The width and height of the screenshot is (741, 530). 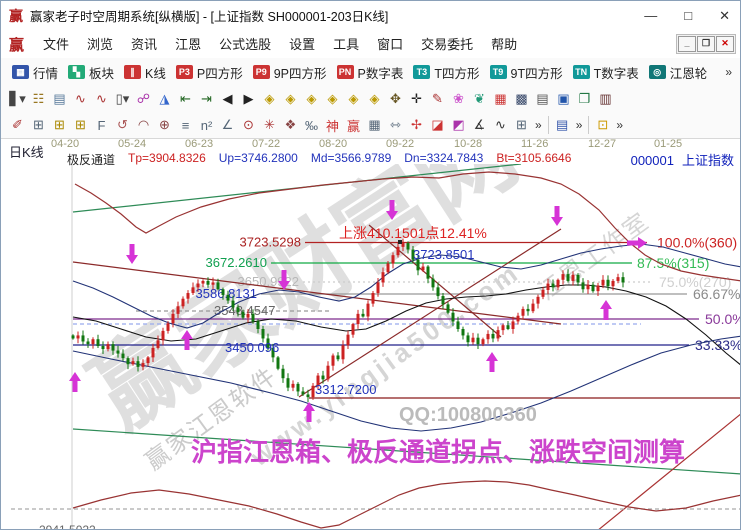 What do you see at coordinates (311, 125) in the screenshot?
I see `percent-lines-icon: ‰` at bounding box center [311, 125].